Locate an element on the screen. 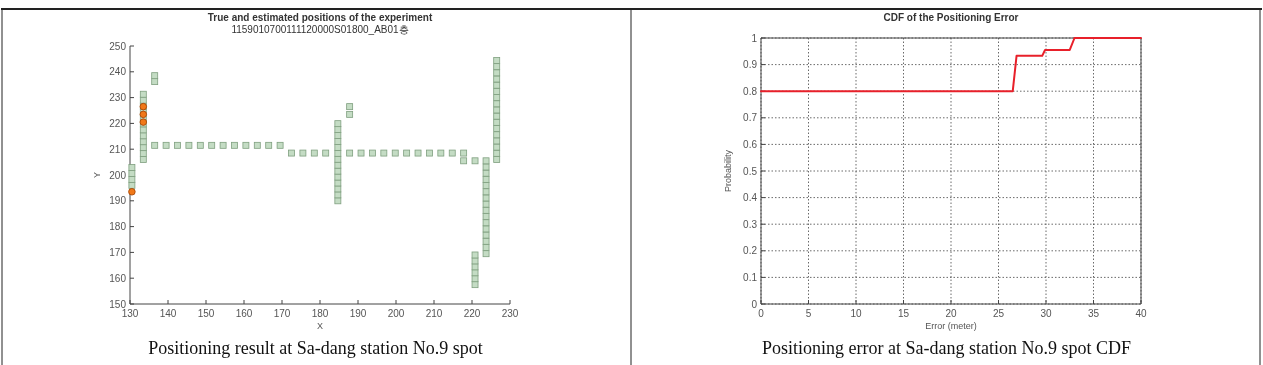 The height and width of the screenshot is (365, 1263). x-tick-label: 5 is located at coordinates (808, 313).